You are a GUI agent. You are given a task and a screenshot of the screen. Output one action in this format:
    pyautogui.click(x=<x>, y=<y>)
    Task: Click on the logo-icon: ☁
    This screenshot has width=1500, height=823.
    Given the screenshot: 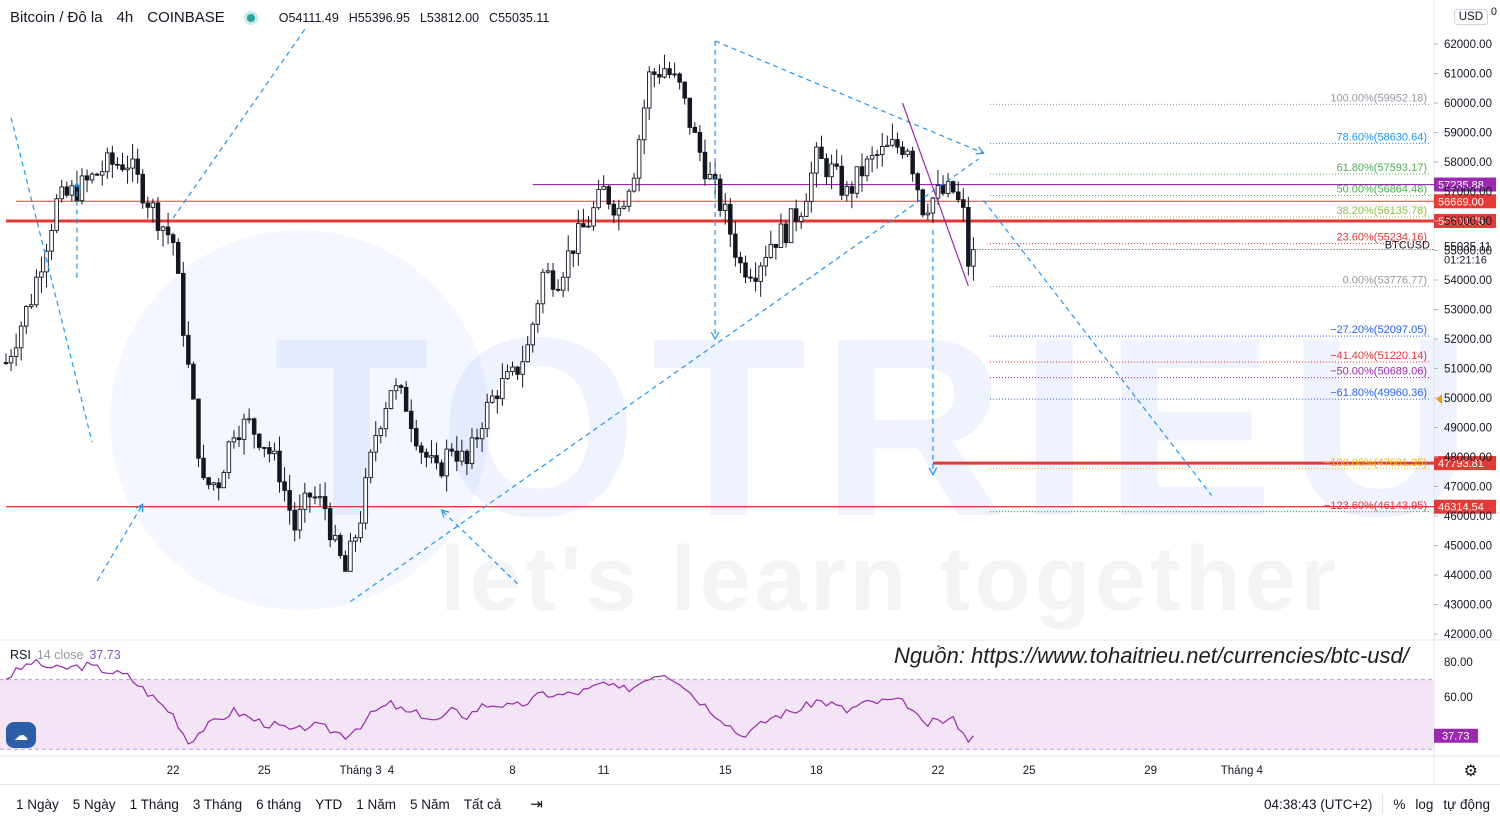 What is the action you would take?
    pyautogui.click(x=21, y=735)
    